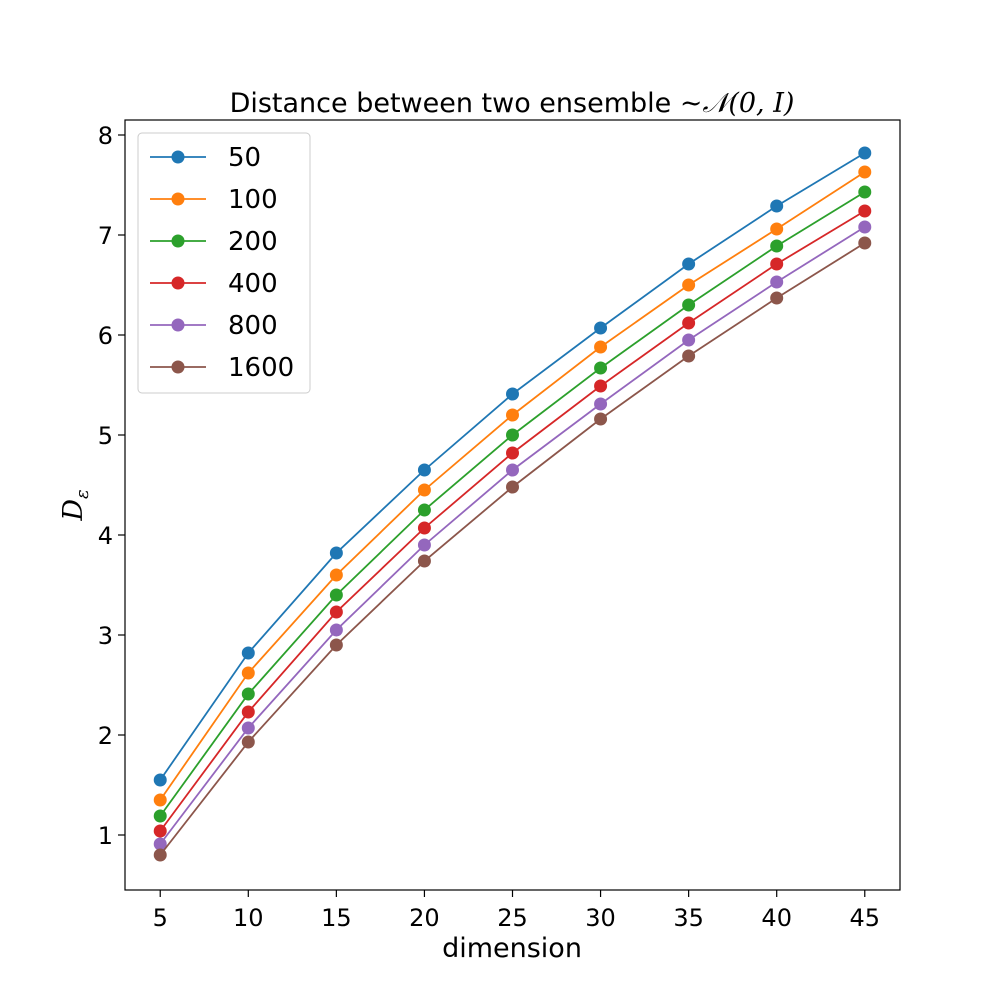 The width and height of the screenshot is (1000, 1000). Describe the element at coordinates (688, 918) in the screenshot. I see `x-tick-label: 35` at that location.